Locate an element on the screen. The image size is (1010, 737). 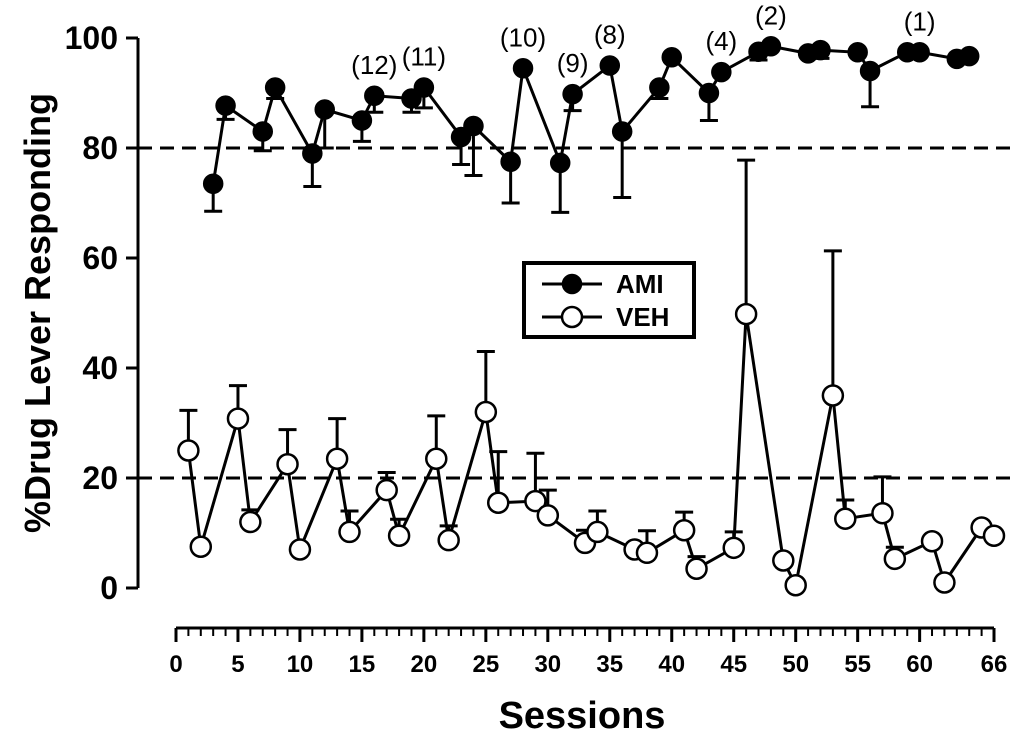
y-axis-title: %Drug Lever Responding is located at coordinates (37, 313).